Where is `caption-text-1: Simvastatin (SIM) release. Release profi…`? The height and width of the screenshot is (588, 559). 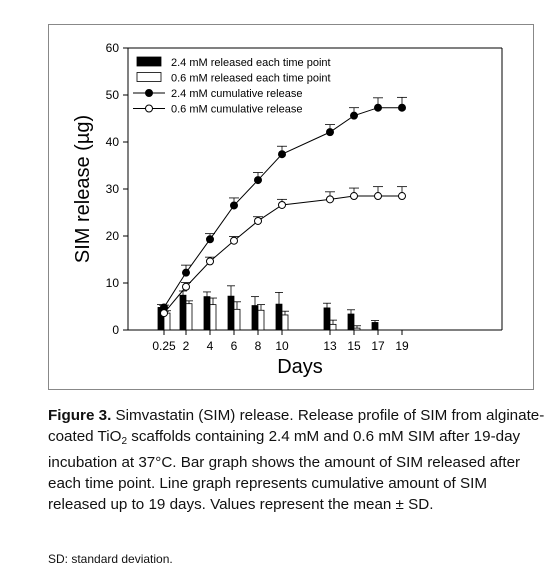 caption-text-1: Simvastatin (SIM) release. Release profi… is located at coordinates (296, 426).